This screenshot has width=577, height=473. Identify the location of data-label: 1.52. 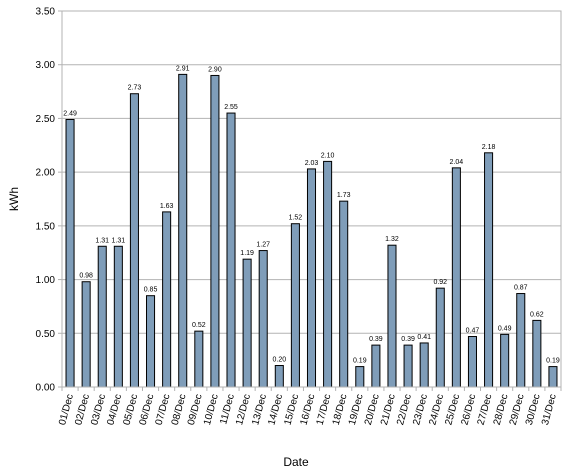
(296, 218).